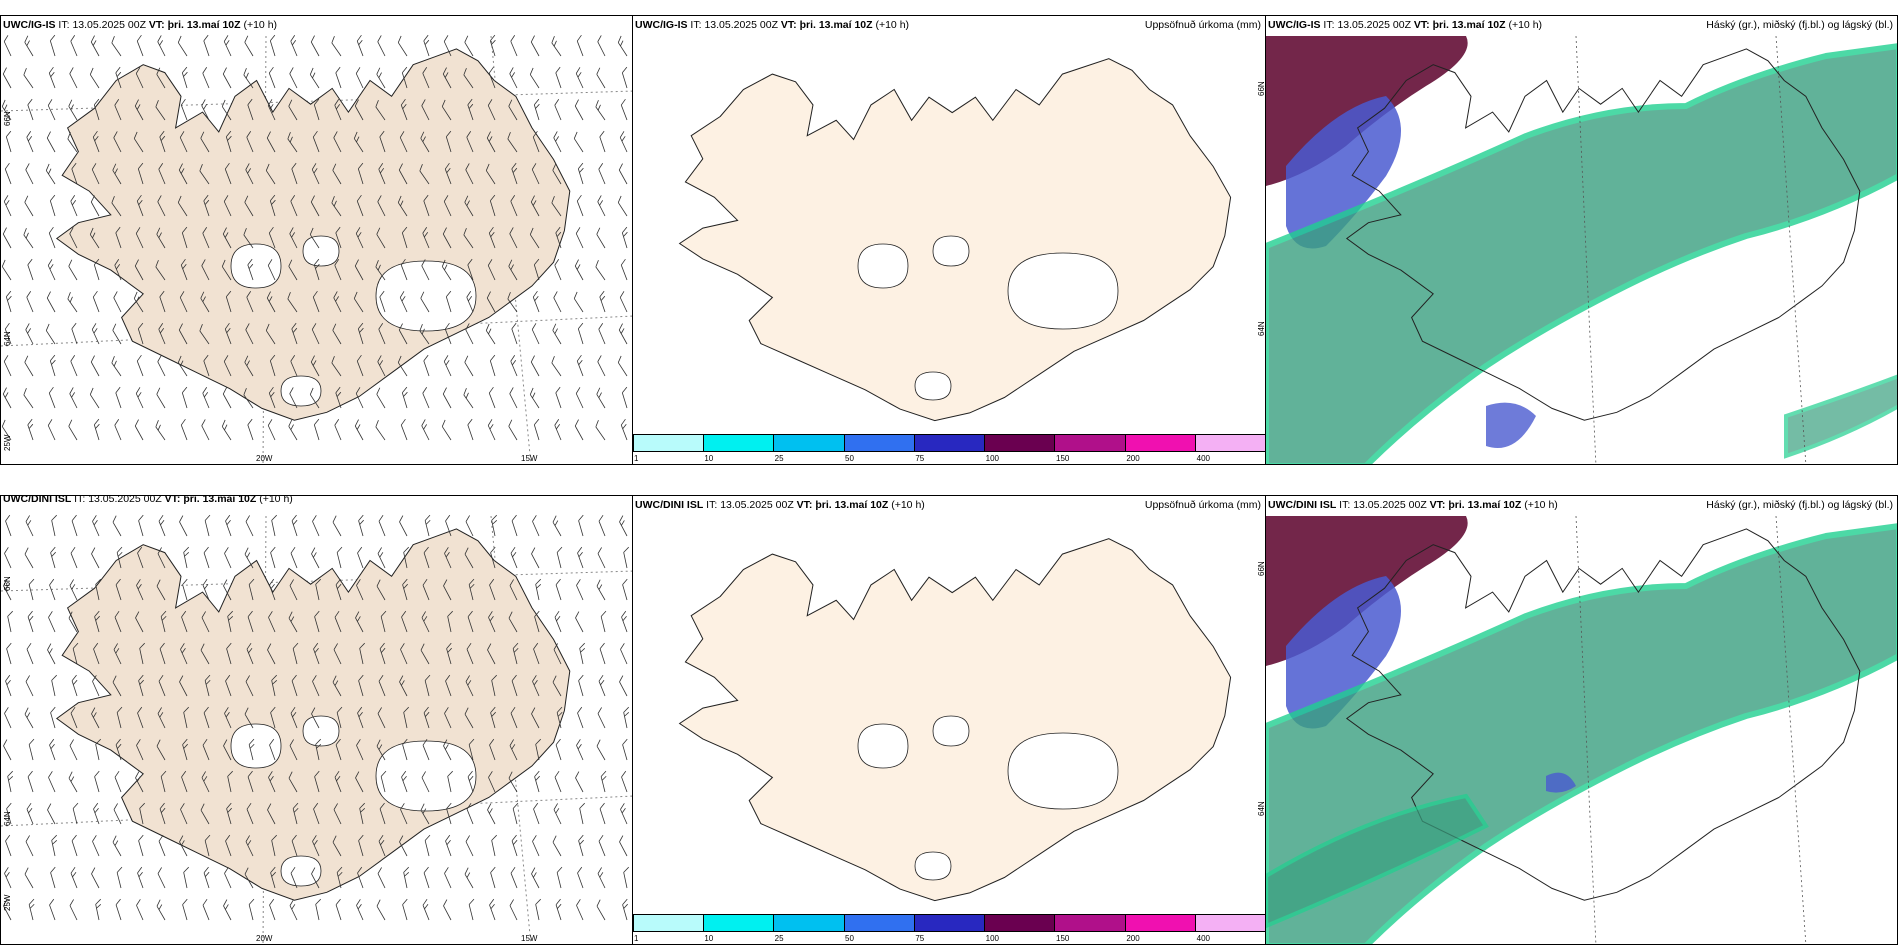  What do you see at coordinates (1377, 861) in the screenshot?
I see `low-cloud-band` at bounding box center [1377, 861].